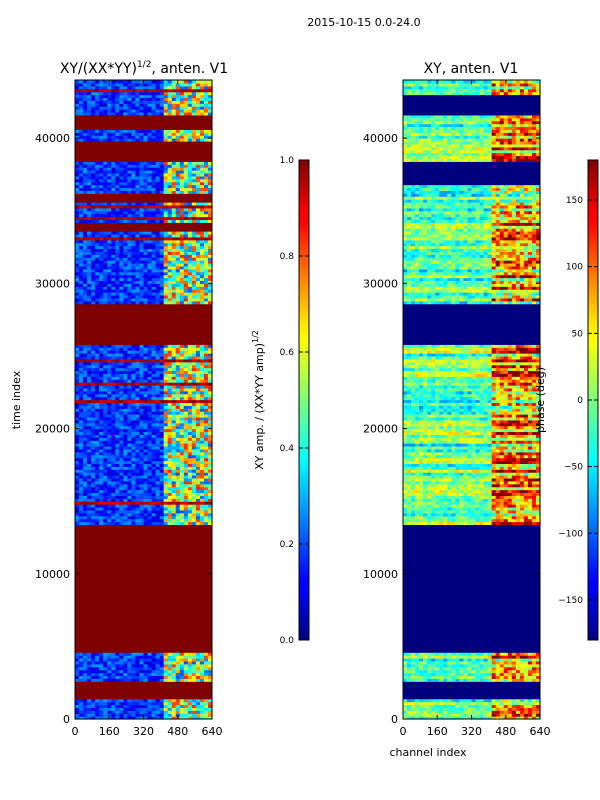 The image size is (600, 800). I want to click on flagged-row, so click(143, 645).